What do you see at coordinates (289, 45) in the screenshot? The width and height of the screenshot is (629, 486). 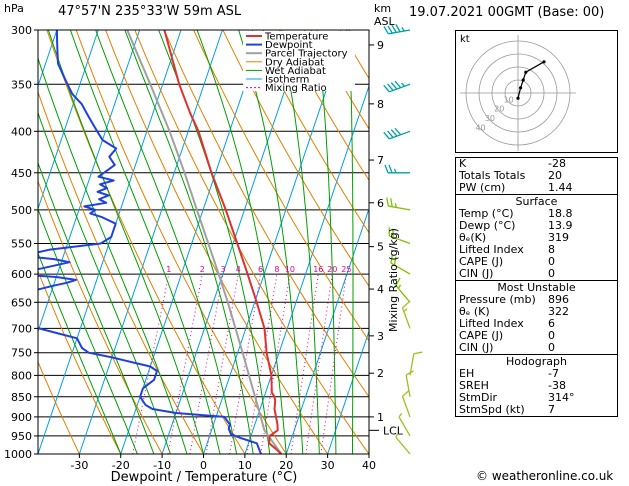 I see `legend-item: Dewpoint` at bounding box center [289, 45].